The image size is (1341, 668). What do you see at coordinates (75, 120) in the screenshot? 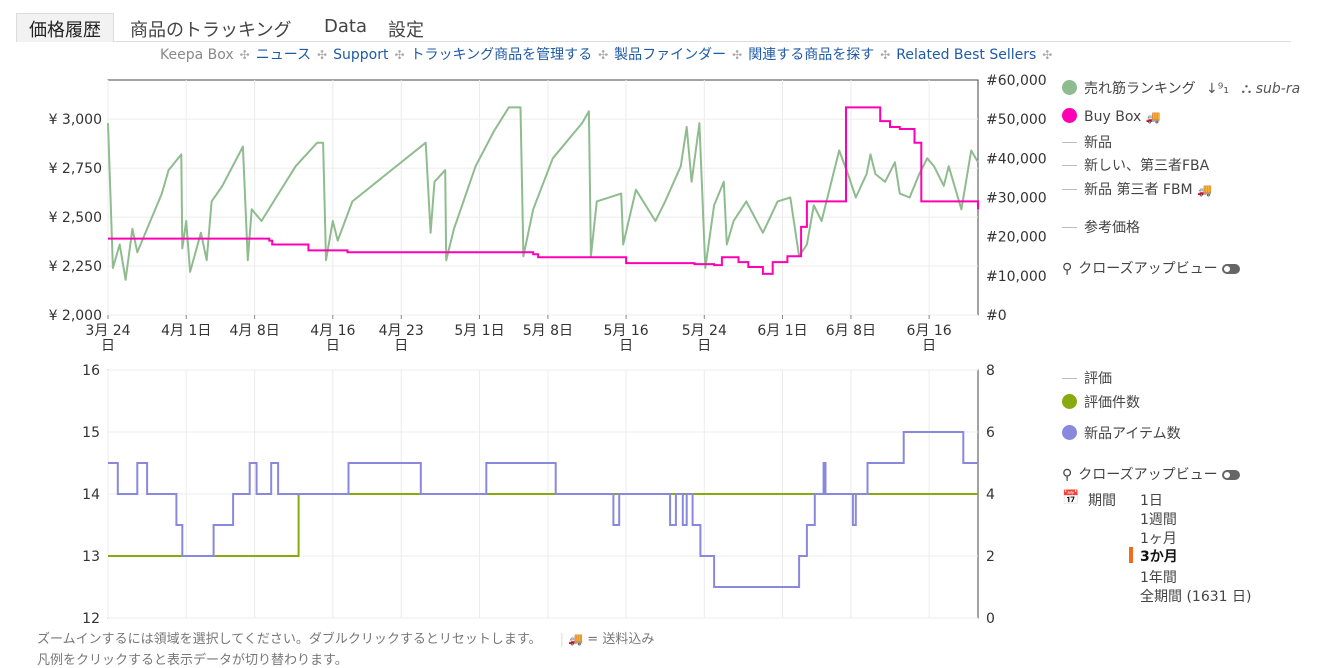
I see `y-left-tick-label: ¥ 3,000` at bounding box center [75, 120].